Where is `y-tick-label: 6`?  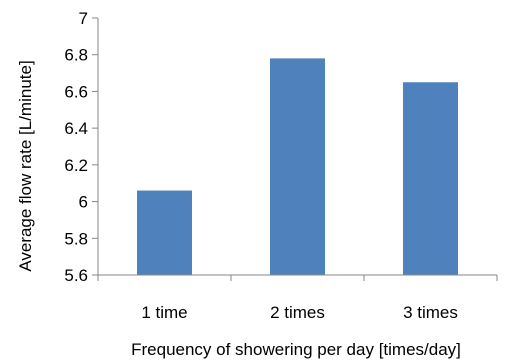
y-tick-label: 6 is located at coordinates (83, 202).